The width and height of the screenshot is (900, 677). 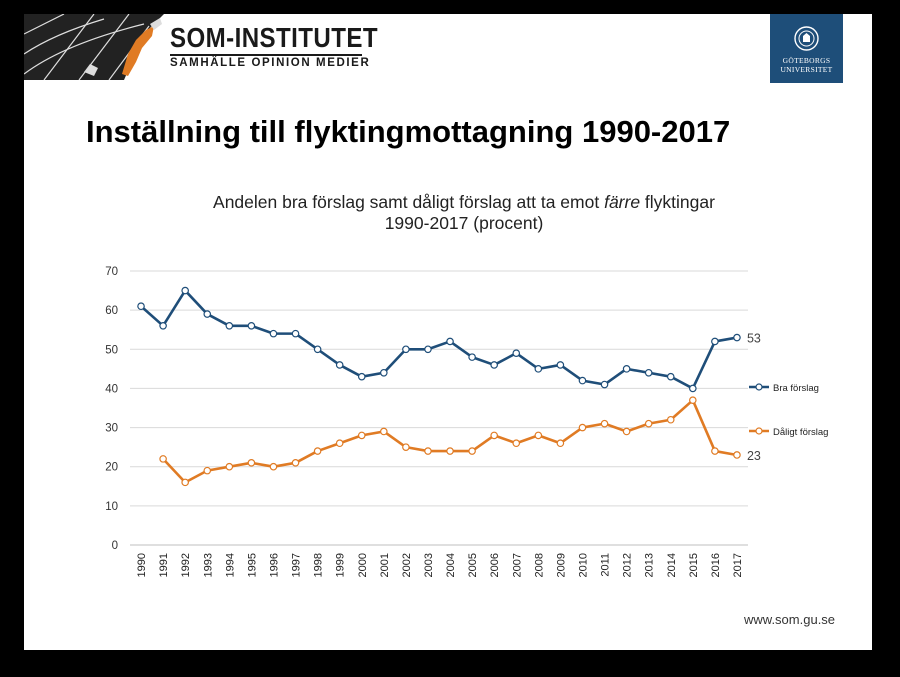 What do you see at coordinates (270, 63) in the screenshot?
I see `brand-tagline: SAMHÄLLE OPINION MEDIER` at bounding box center [270, 63].